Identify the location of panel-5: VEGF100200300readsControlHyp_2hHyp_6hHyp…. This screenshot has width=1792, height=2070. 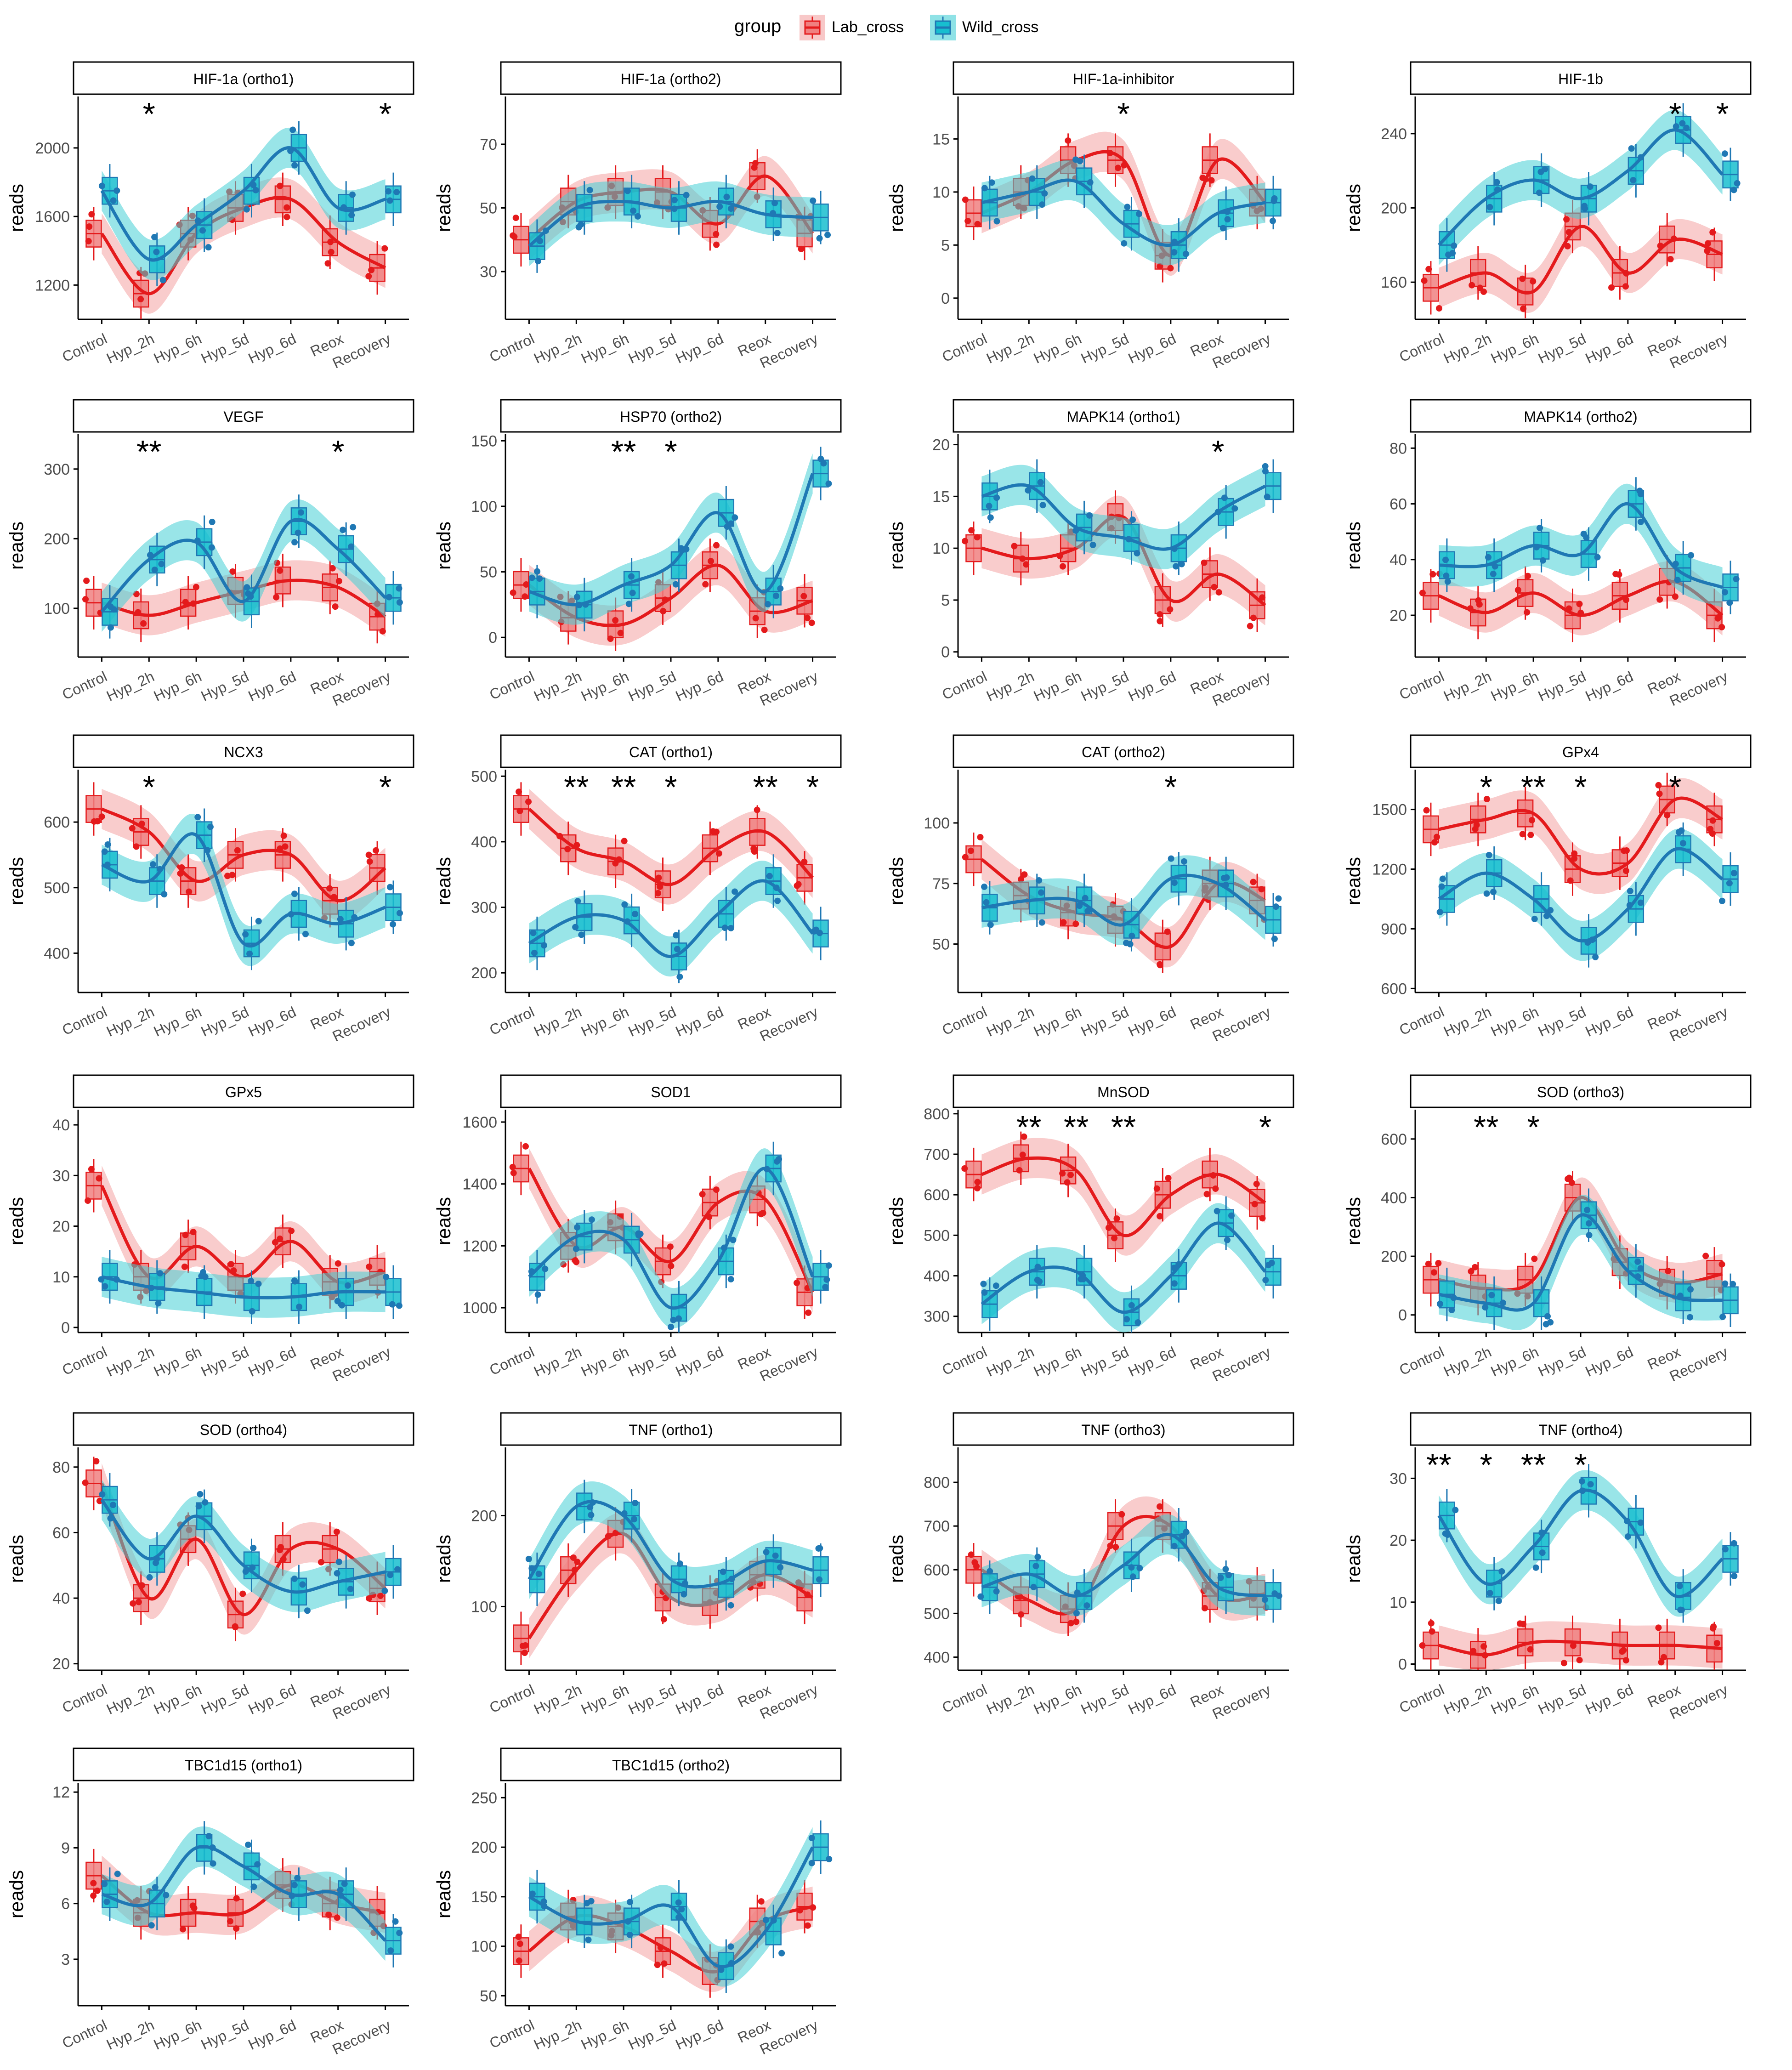
(210, 554).